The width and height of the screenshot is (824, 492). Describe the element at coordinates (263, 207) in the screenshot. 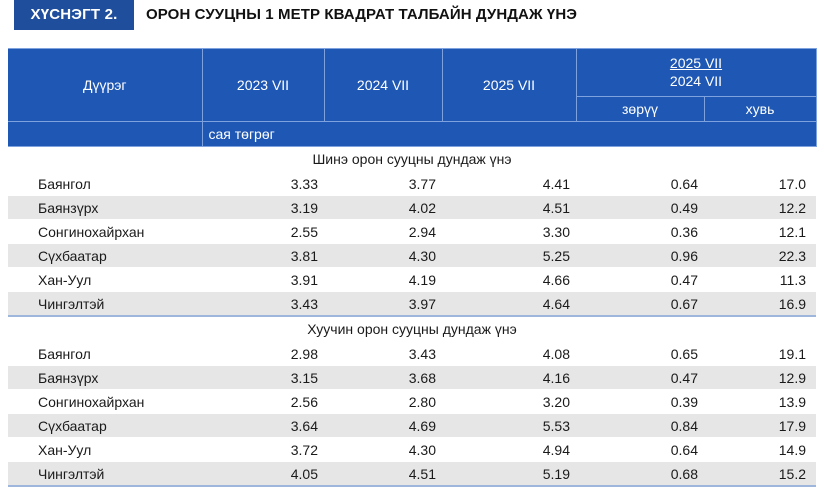

I see `value-2023: 3.19` at that location.